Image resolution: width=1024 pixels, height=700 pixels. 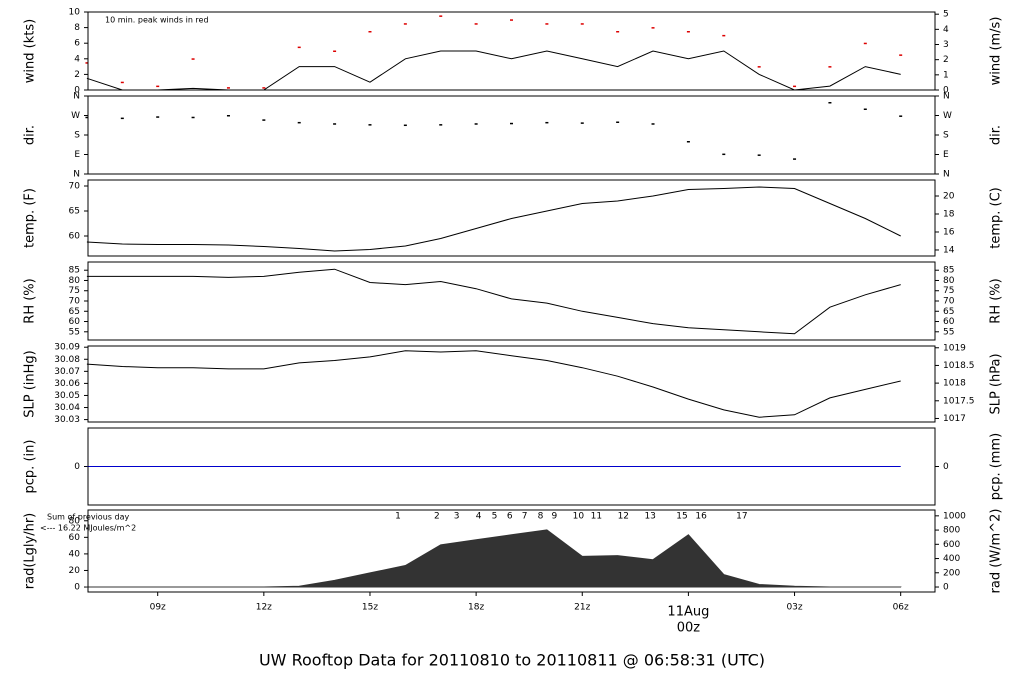 I want to click on y2-tick-label: 16, so click(x=949, y=232).